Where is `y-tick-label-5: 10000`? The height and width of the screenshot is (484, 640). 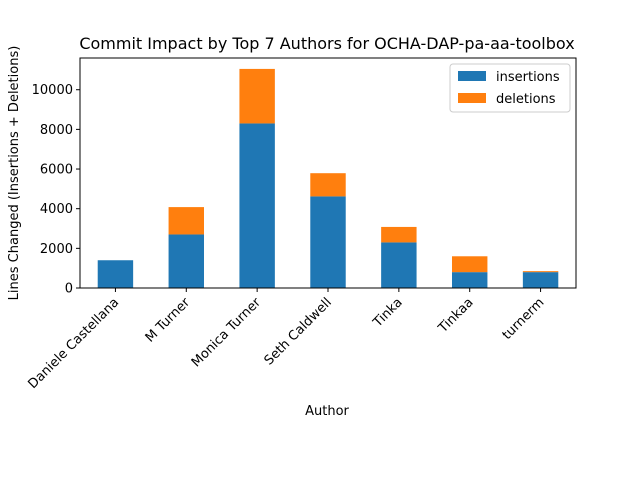
y-tick-label-5: 10000 is located at coordinates (52, 90).